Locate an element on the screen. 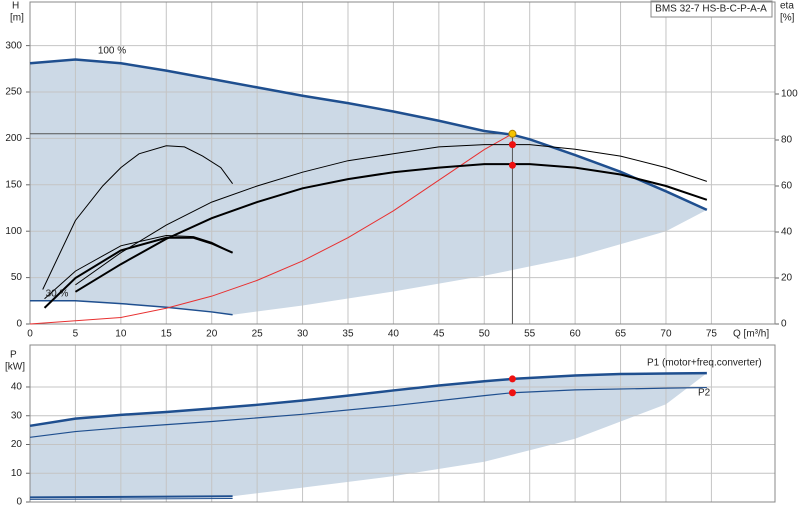 The image size is (800, 520). x-tick-label: 5 is located at coordinates (76, 334).